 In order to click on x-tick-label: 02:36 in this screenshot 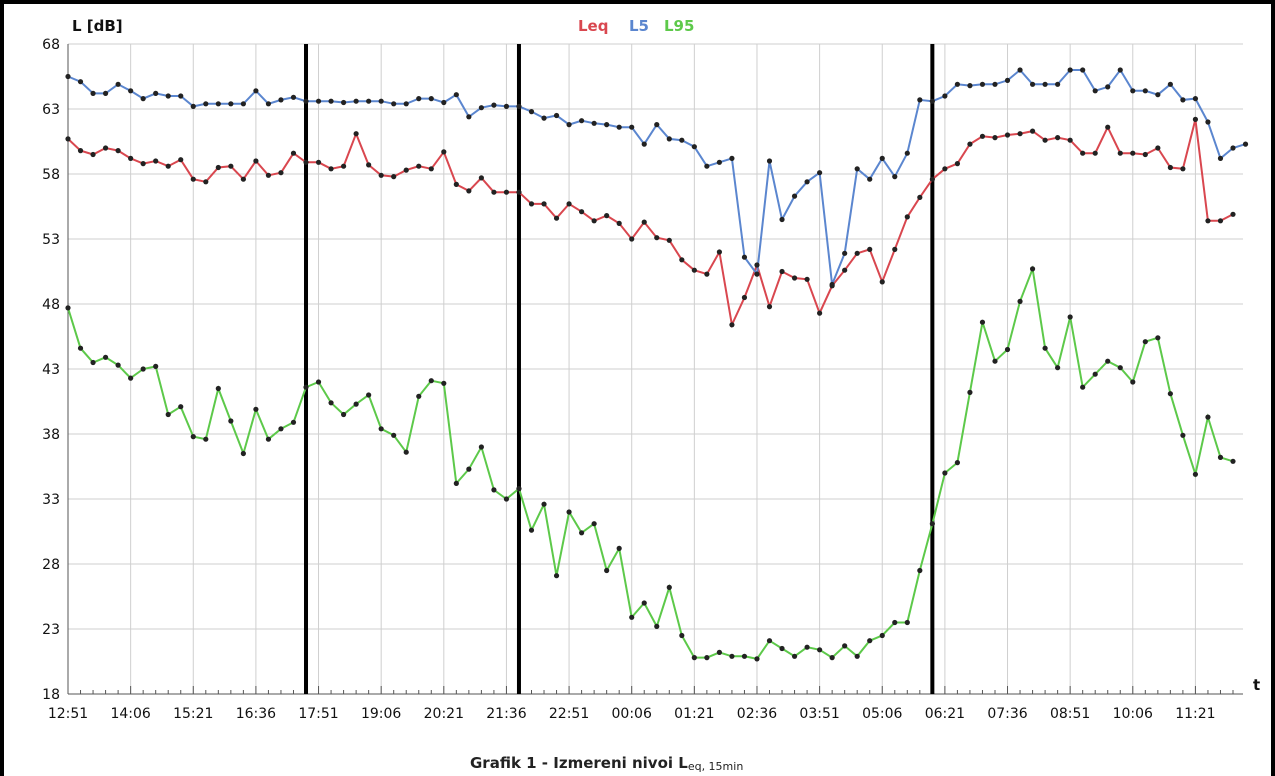, I will do `click(757, 714)`.